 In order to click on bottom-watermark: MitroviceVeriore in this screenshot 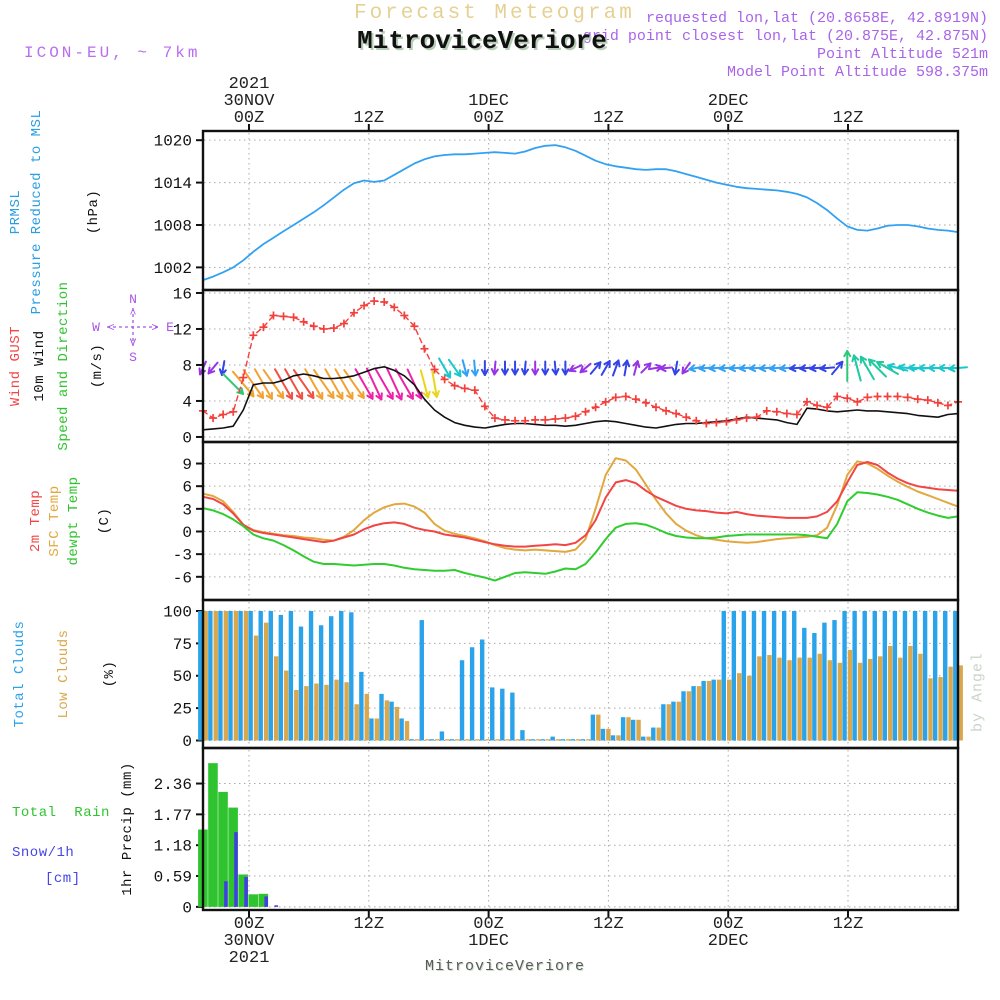, I will do `click(505, 966)`.